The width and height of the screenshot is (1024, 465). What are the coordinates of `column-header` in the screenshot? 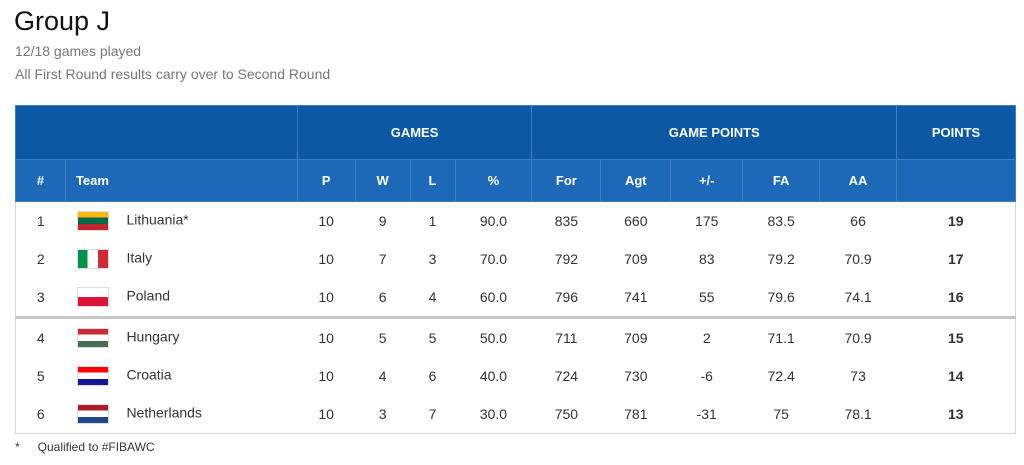 It's located at (956, 180).